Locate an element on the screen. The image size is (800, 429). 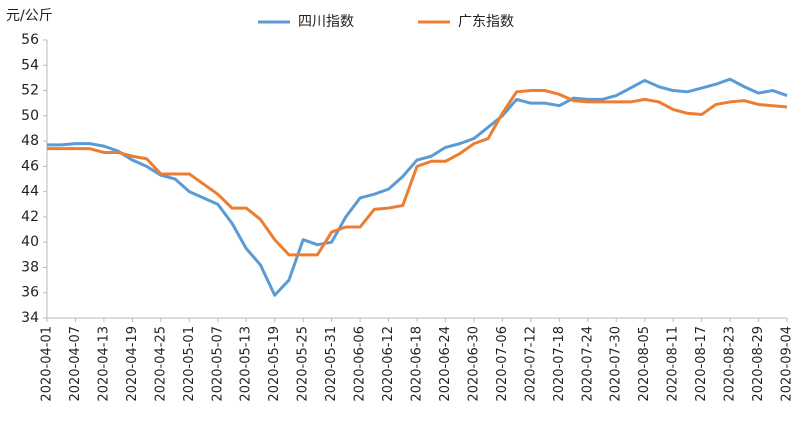
y-tick-label: 52 is located at coordinates (30, 91).